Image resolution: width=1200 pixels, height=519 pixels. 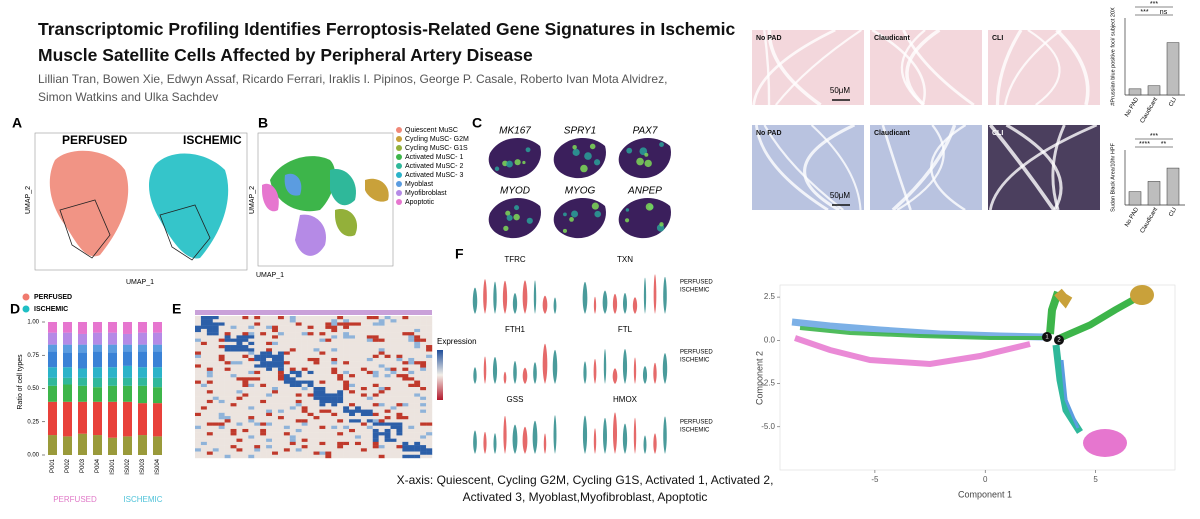 I want to click on gene-label: FTH1, so click(x=515, y=329).